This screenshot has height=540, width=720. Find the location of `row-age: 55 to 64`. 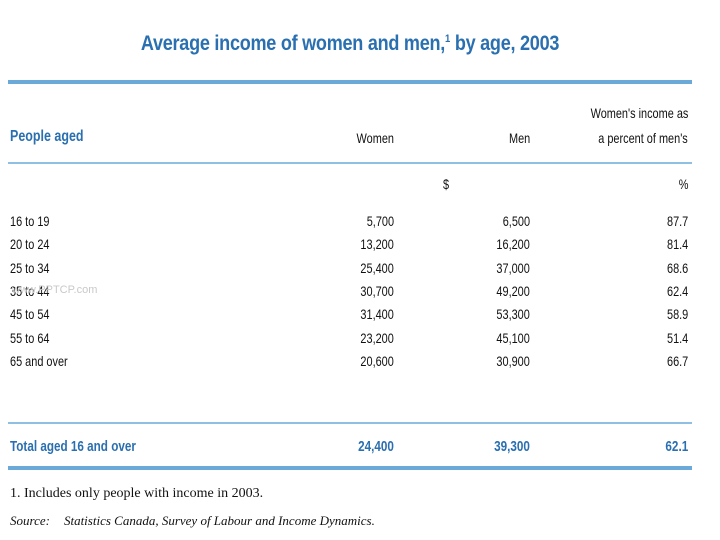

row-age: 55 to 64 is located at coordinates (30, 338).